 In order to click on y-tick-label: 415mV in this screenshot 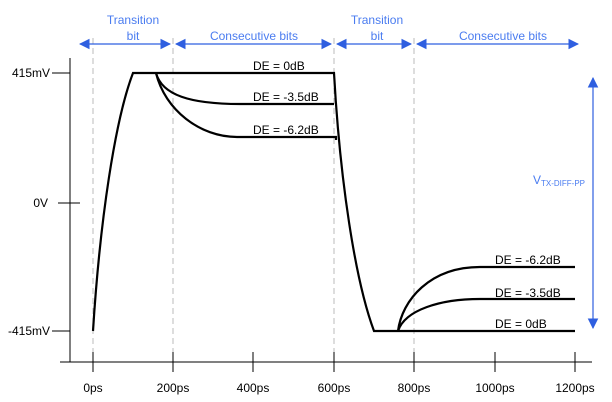, I will do `click(31, 73)`.